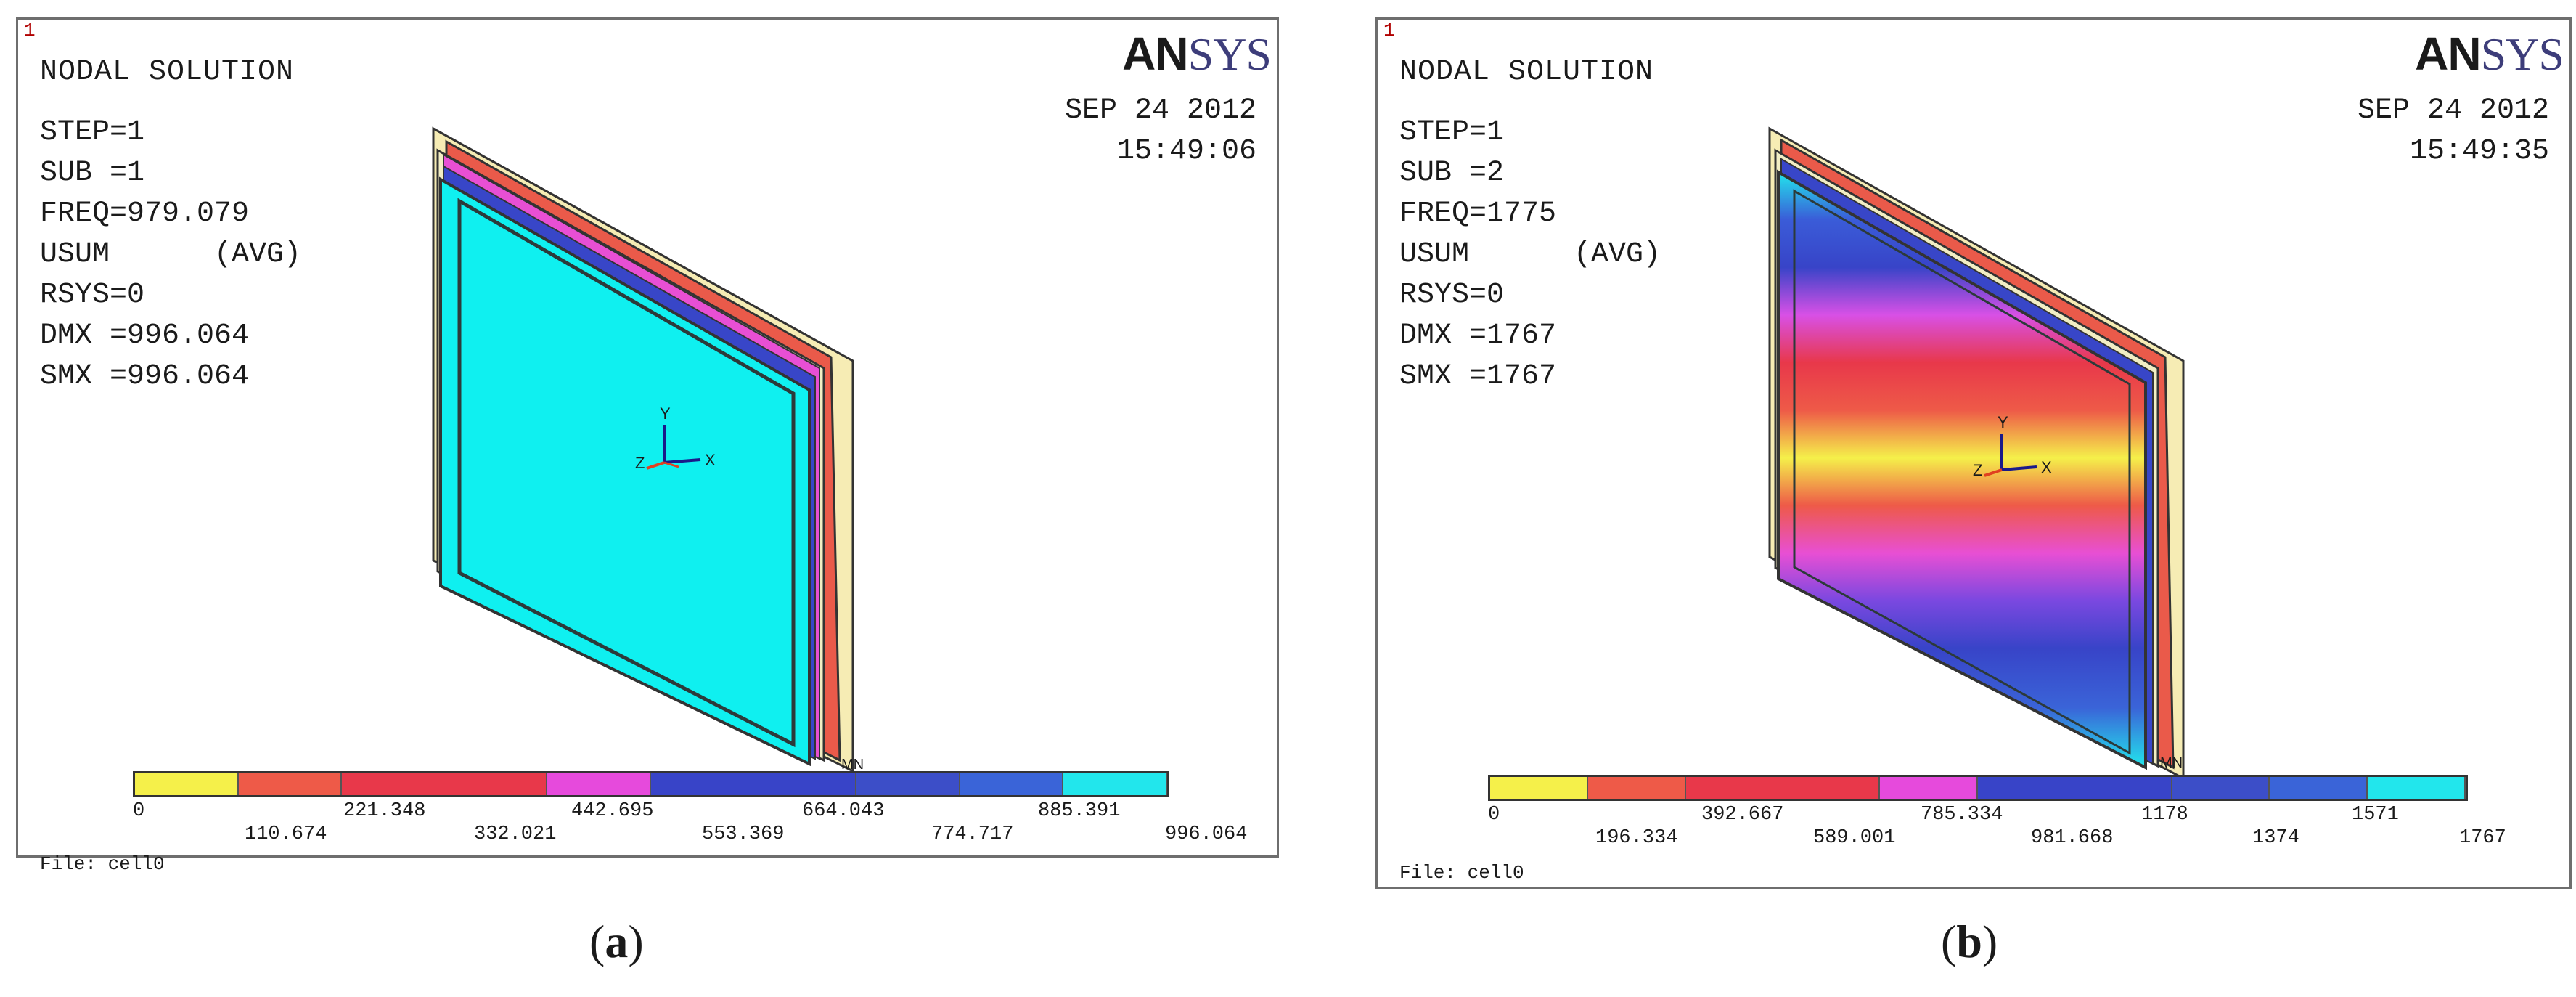  I want to click on plate-model-b: Y Z X MN, so click(1977, 453).